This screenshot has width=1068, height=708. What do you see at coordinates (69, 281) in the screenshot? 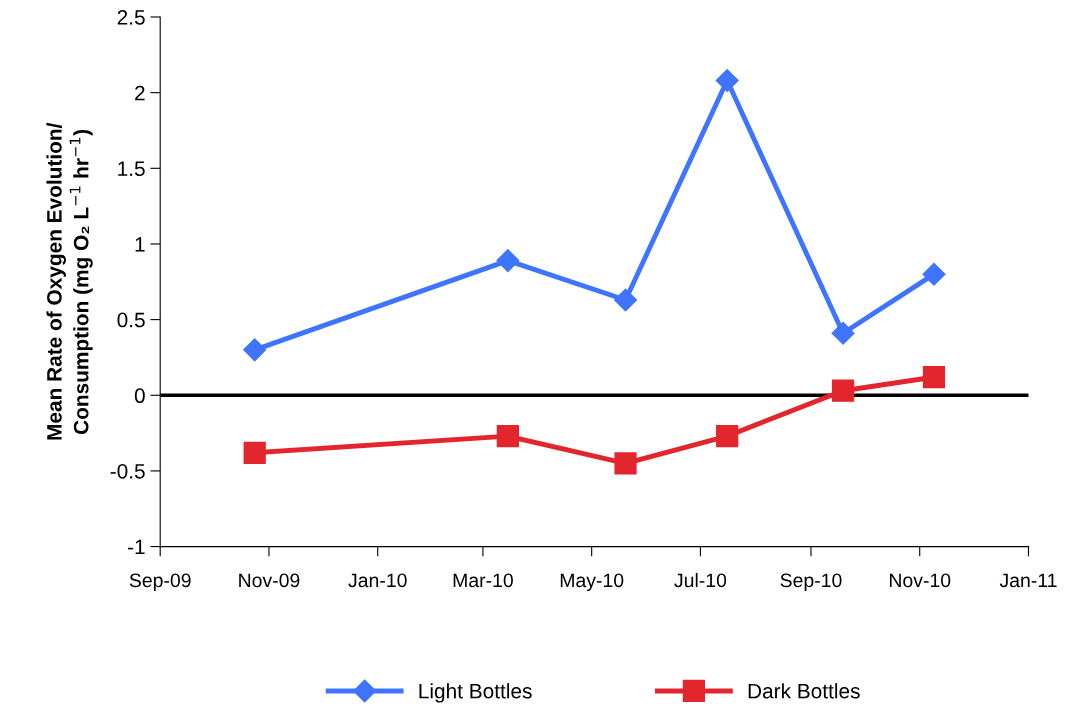
I see `y-axis-title: Mean Rate of Oxygen Evolution/ Consumption (mg O₂ L$^{−1}$ hr$^{−1}$)` at bounding box center [69, 281].